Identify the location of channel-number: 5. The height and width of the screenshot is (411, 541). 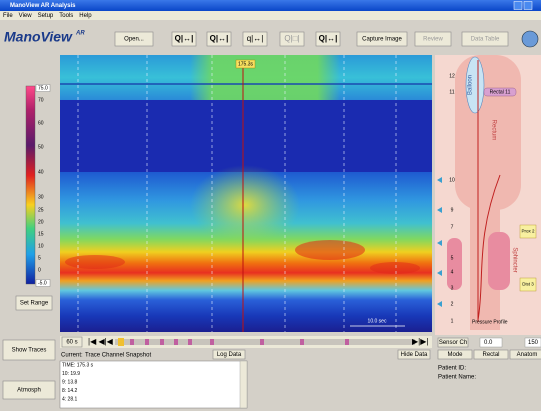
(452, 258).